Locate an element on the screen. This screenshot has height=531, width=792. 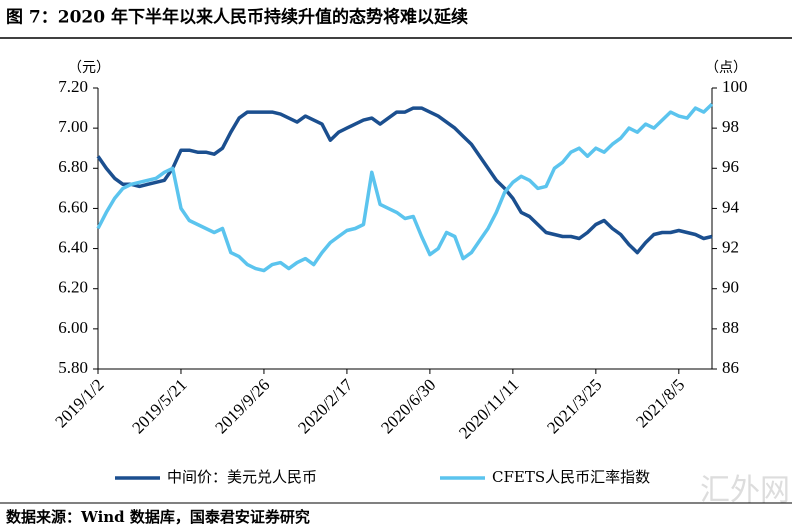
y-tick-label: 7.20 is located at coordinates (73, 86).